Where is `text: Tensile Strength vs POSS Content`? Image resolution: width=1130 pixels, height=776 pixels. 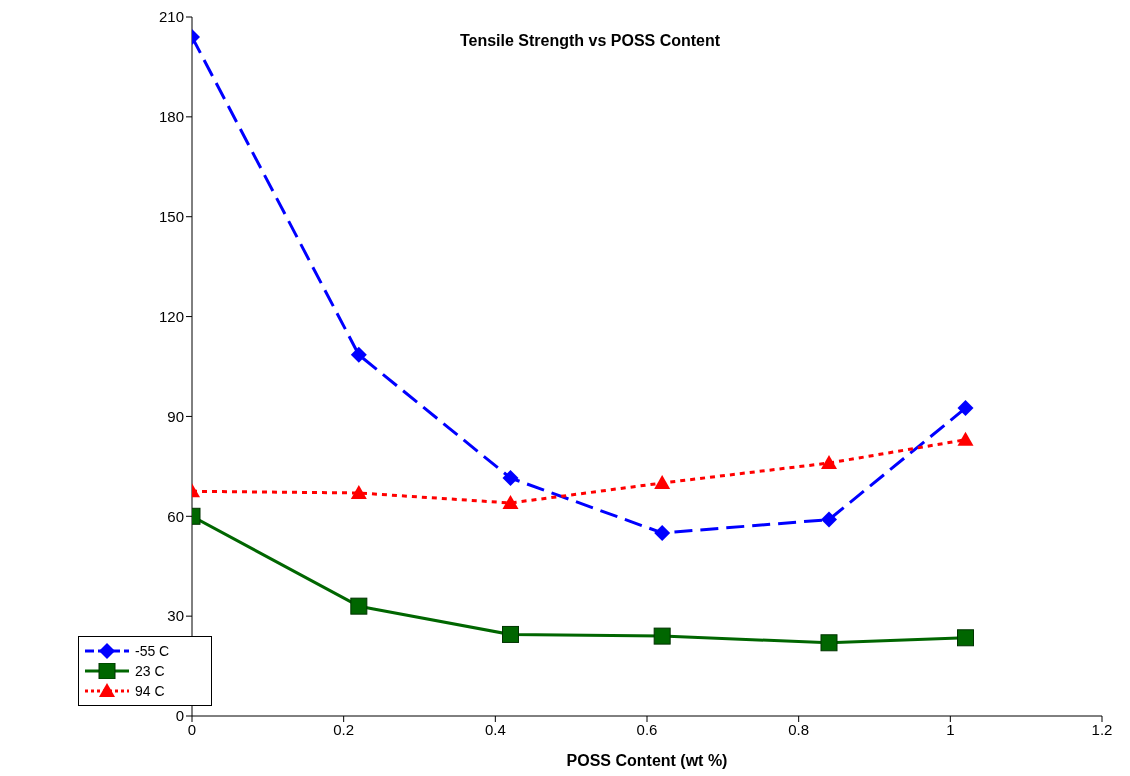
text: Tensile Strength vs POSS Content is located at coordinates (590, 41).